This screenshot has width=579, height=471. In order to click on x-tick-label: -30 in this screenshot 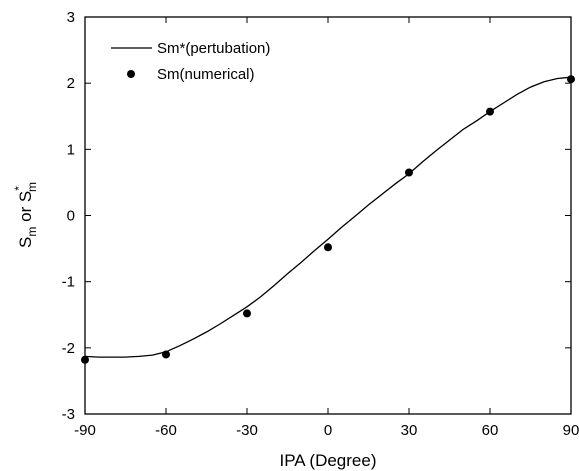, I will do `click(247, 430)`.